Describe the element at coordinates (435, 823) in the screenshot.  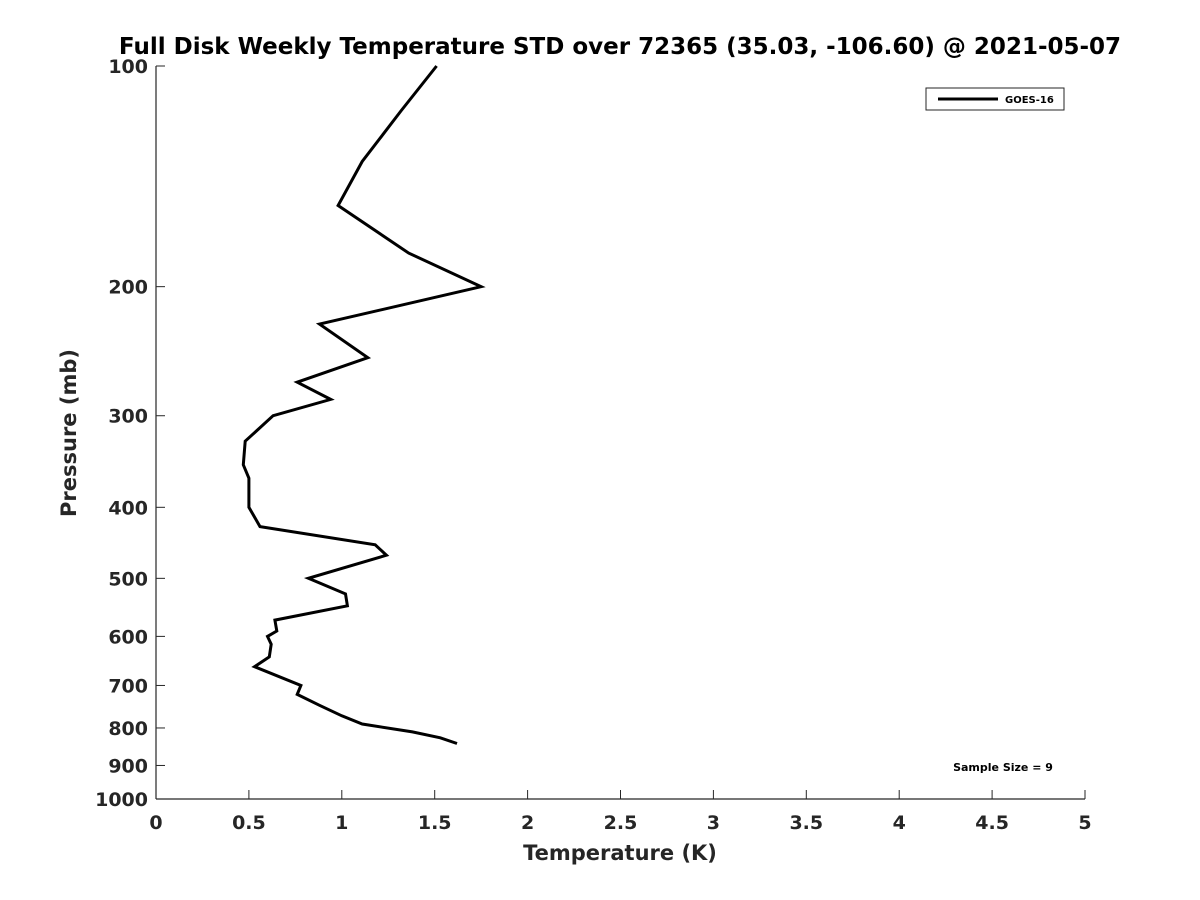
I see `x-tick-label: 1.5` at that location.